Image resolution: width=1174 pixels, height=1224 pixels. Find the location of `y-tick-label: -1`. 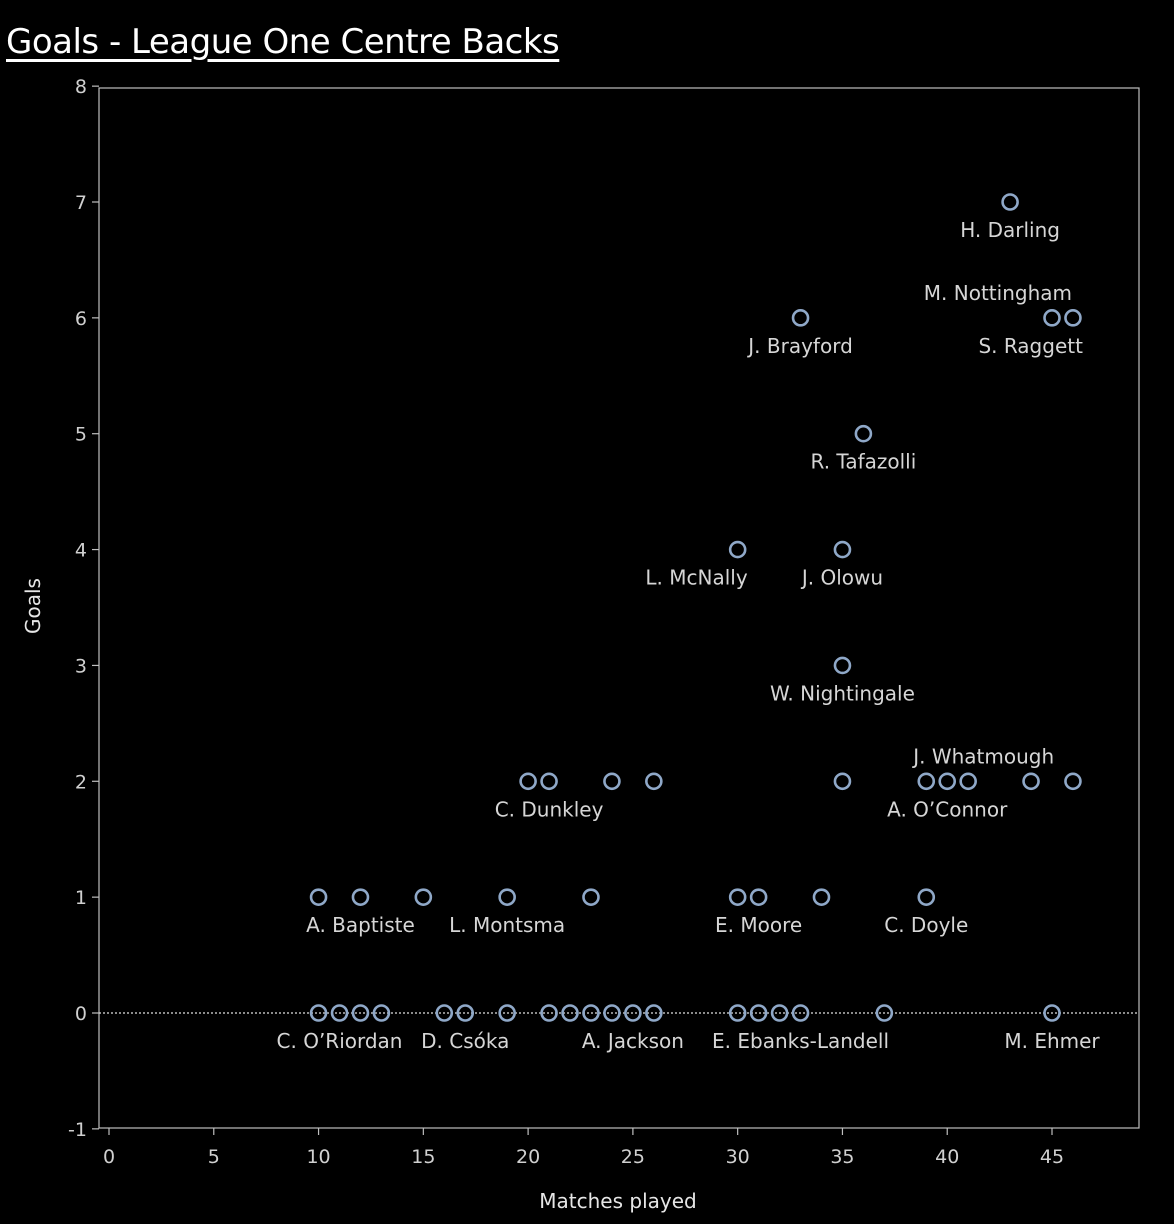

y-tick-label: -1 is located at coordinates (77, 1130).